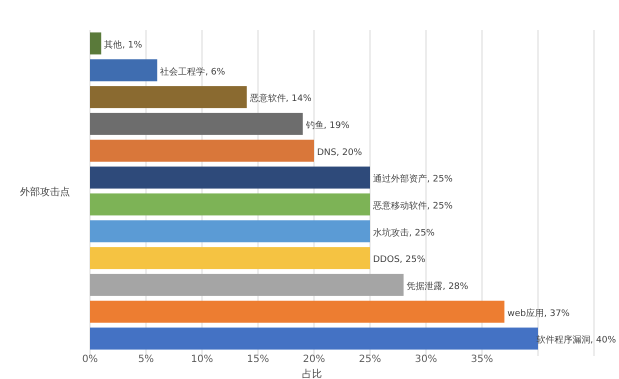 The width and height of the screenshot is (619, 379). Describe the element at coordinates (437, 286) in the screenshot. I see `data-label: 凭据泄露, 28%` at that location.